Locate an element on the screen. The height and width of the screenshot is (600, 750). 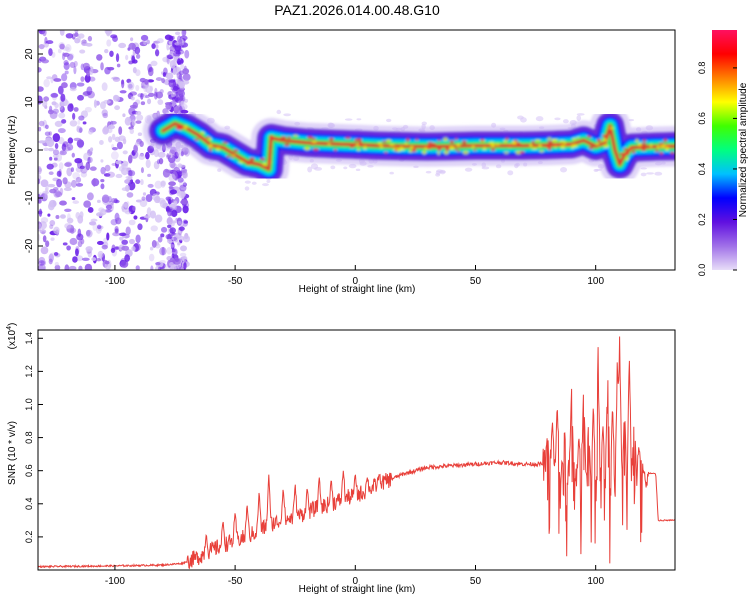
spectrogram-y-ticks: -20 -10 0 10 20 is located at coordinates (33, 150).